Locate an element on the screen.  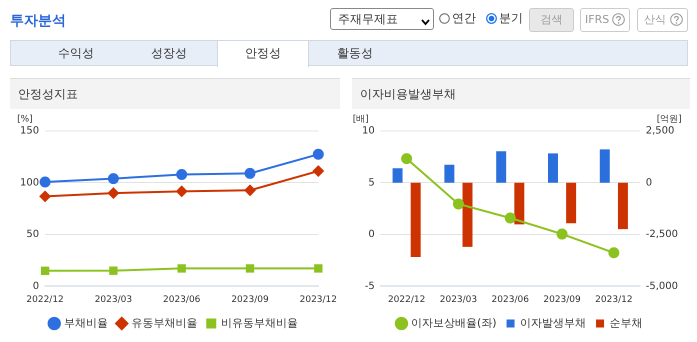
text: 분기 is located at coordinates (511, 18).